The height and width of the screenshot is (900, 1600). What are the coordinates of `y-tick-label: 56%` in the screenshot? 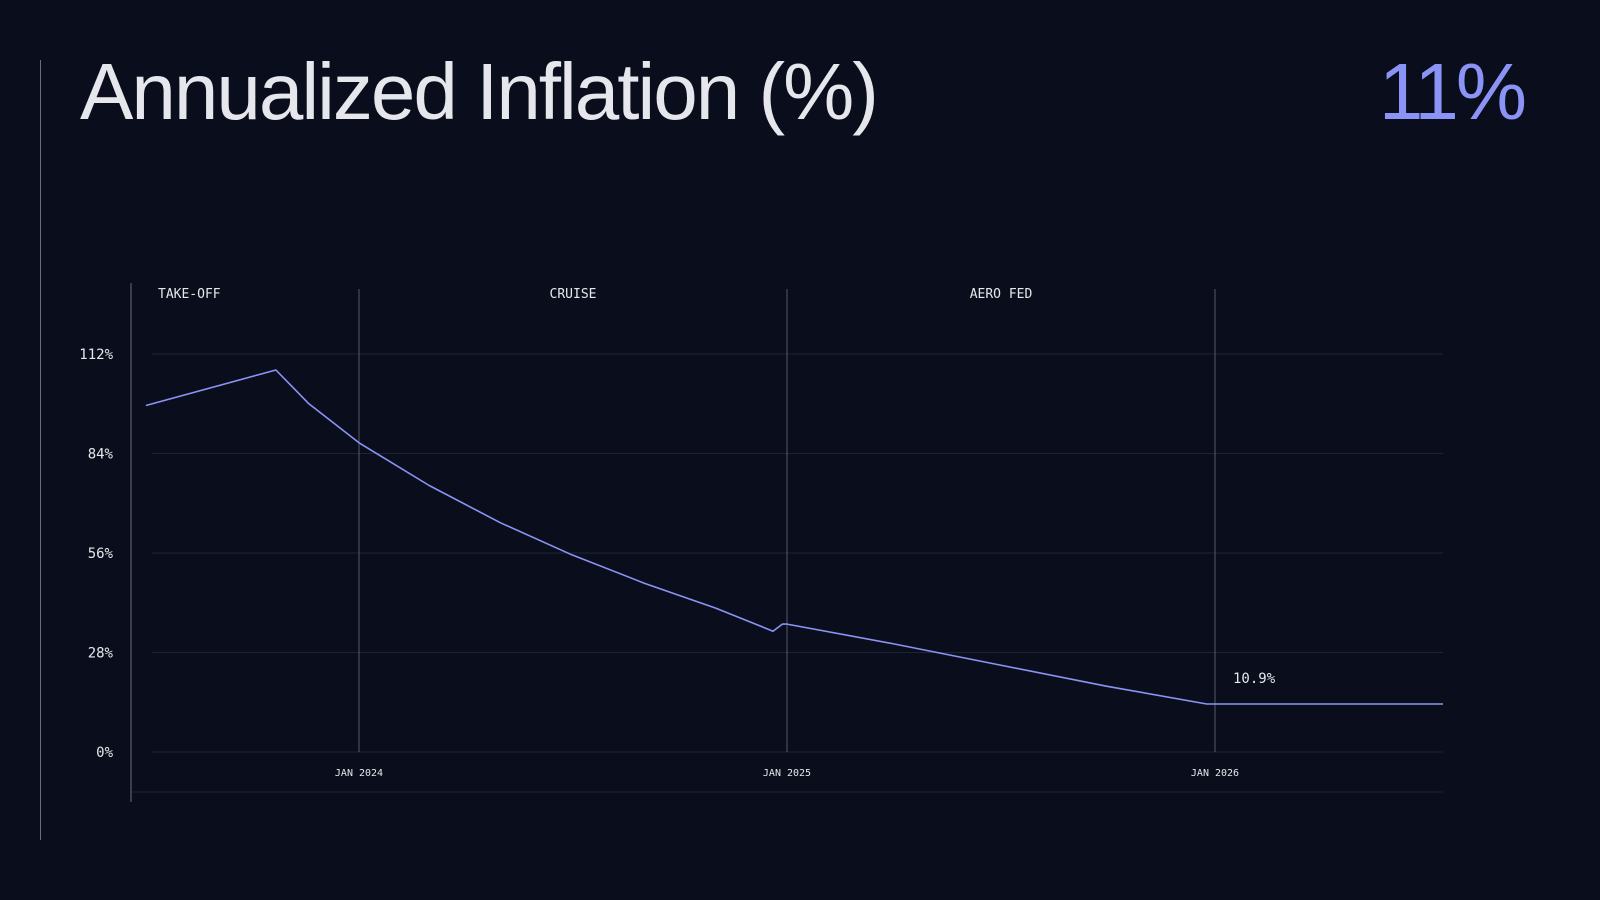 It's located at (101, 554).